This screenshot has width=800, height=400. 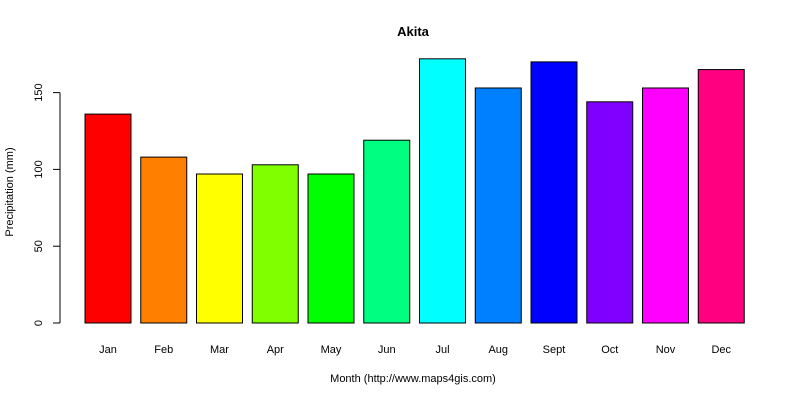 I want to click on bar-may, so click(x=331, y=248).